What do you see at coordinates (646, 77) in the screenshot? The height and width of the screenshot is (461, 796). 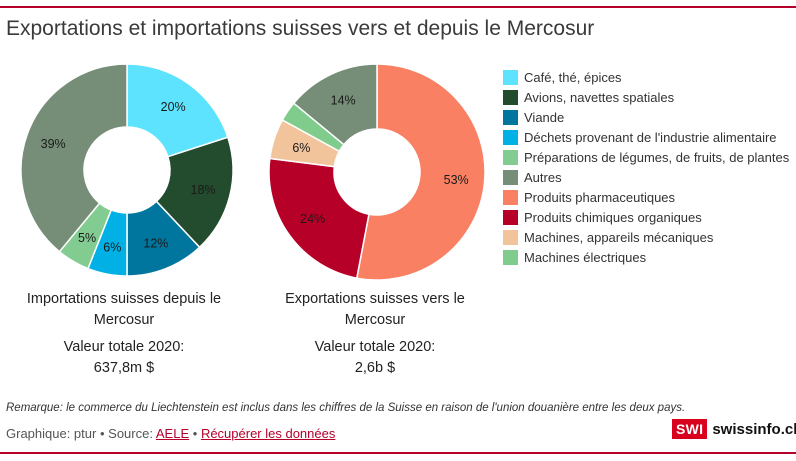 I see `legend-item: Café, thé, épices` at bounding box center [646, 77].